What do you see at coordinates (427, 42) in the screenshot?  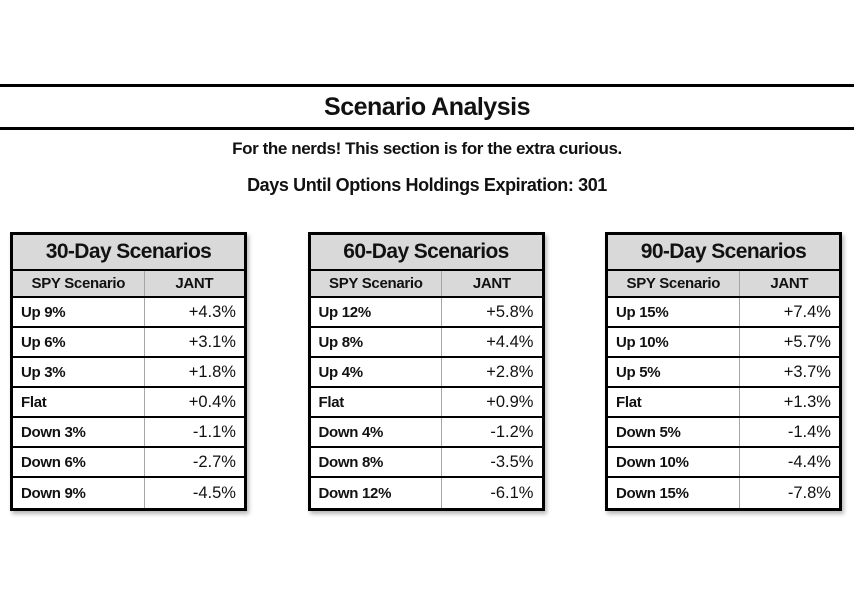 I see `top-whitespace` at bounding box center [427, 42].